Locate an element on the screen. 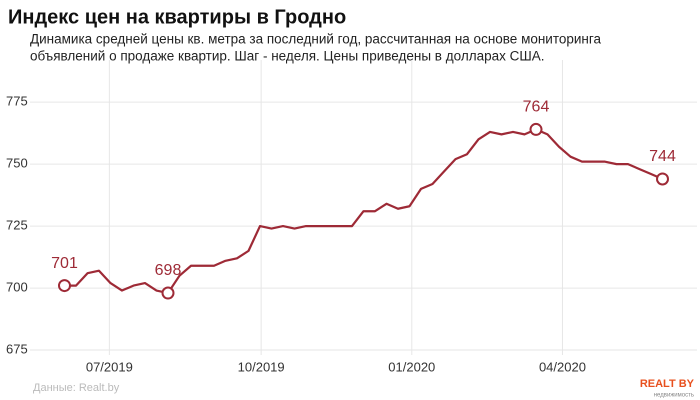  x-tick-label: 07/2019 is located at coordinates (109, 366).